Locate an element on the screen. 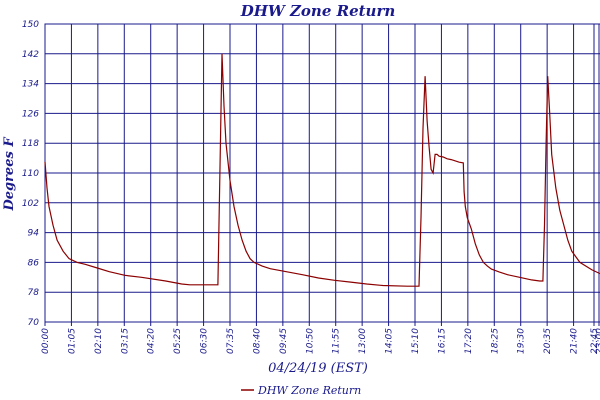 The image size is (600, 400). chart-title: DHW Zone Return is located at coordinates (318, 11).